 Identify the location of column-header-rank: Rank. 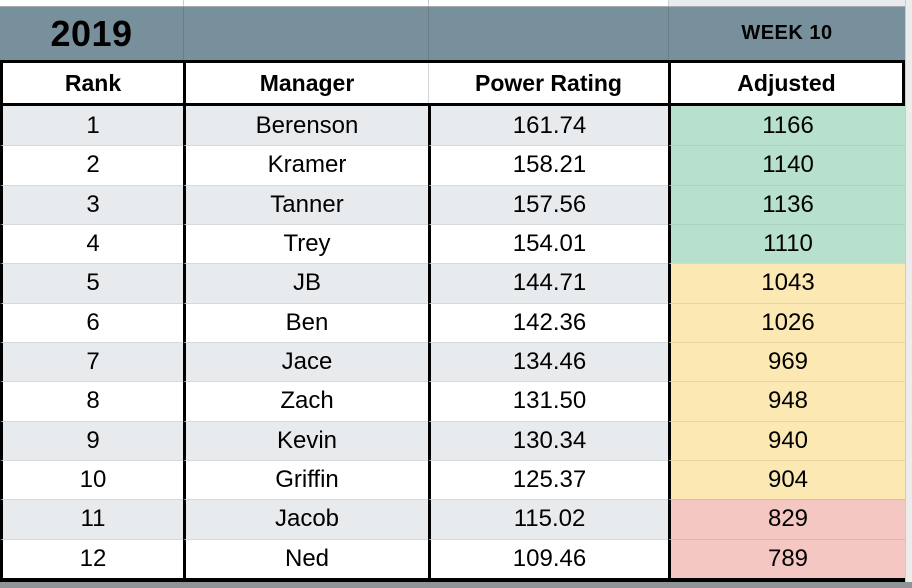
(91, 83).